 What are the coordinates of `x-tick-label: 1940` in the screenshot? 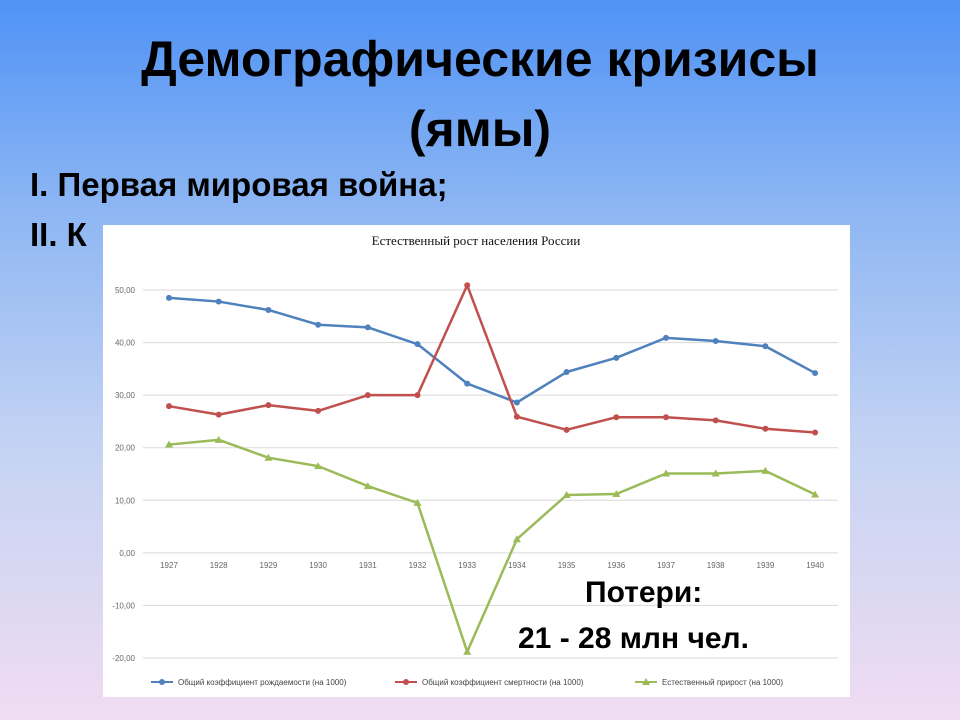 It's located at (815, 565).